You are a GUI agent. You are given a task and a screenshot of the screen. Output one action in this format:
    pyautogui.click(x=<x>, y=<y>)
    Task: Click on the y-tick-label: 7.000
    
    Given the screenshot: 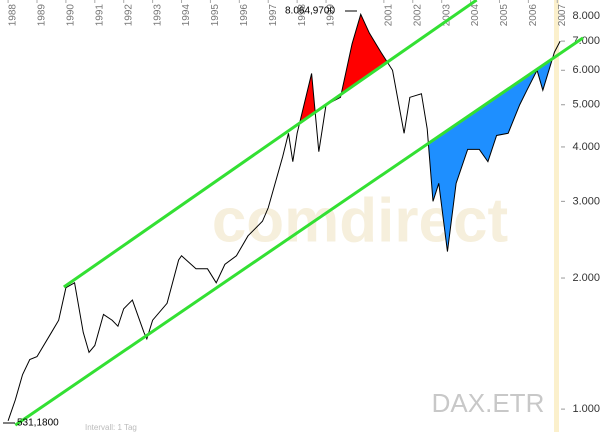 What is the action you would take?
    pyautogui.click(x=586, y=41)
    